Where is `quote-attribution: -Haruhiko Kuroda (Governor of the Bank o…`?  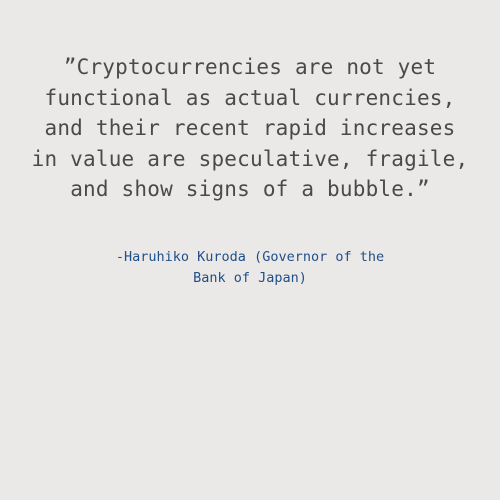 quote-attribution: -Haruhiko Kuroda (Governor of the Bank o… is located at coordinates (250, 268).